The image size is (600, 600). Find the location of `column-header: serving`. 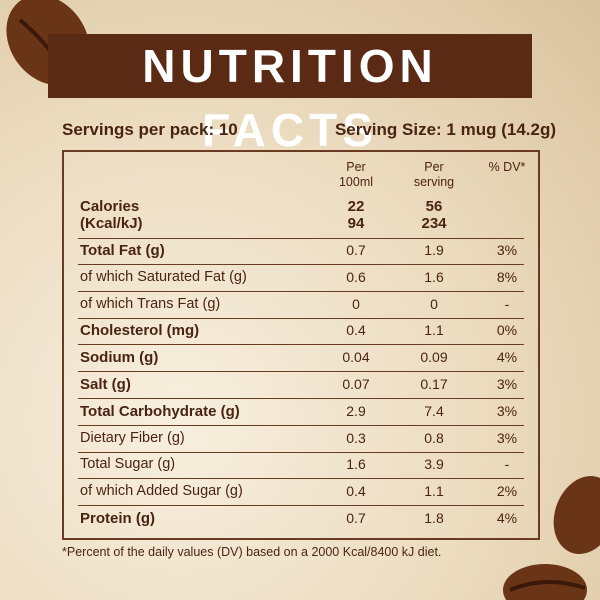

column-header: serving is located at coordinates (434, 182).